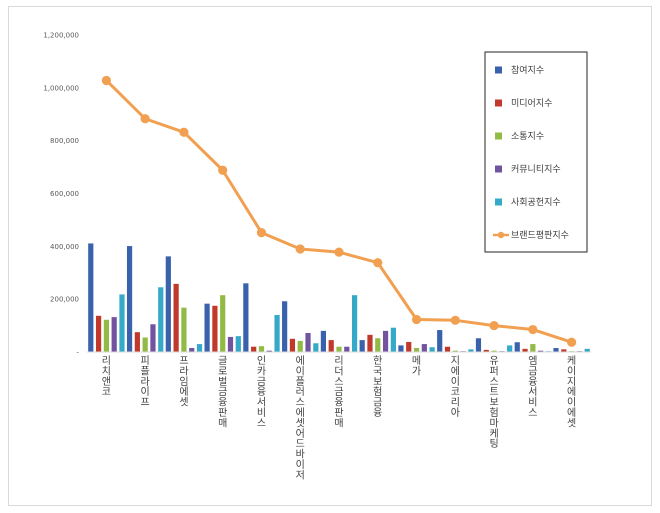 This screenshot has width=660, height=513. Describe the element at coordinates (64, 300) in the screenshot. I see `y-tick-label: 200,000` at that location.